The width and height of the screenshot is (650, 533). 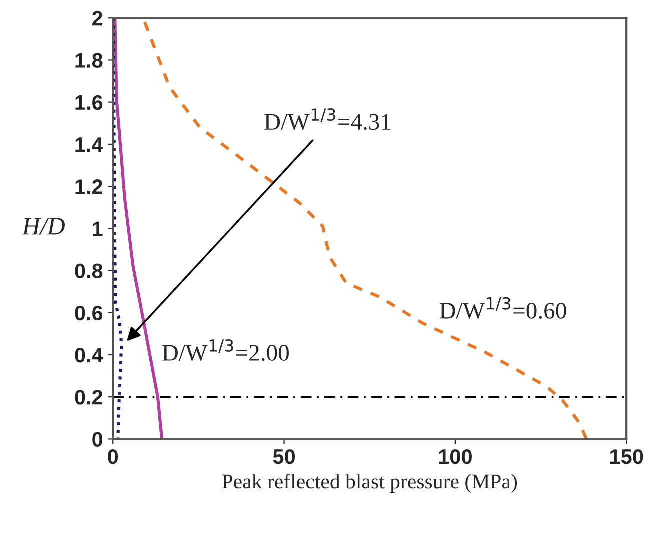 I want to click on y-axis-title: H/D, so click(x=44, y=226).